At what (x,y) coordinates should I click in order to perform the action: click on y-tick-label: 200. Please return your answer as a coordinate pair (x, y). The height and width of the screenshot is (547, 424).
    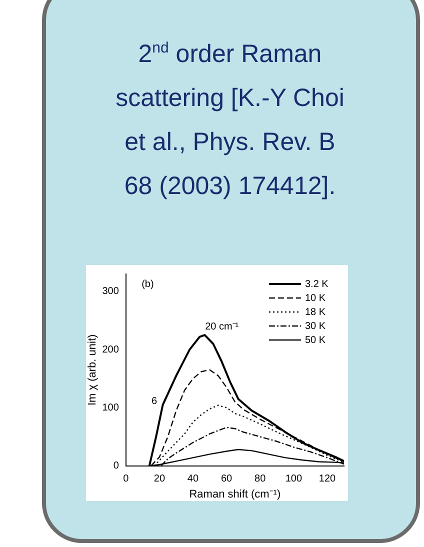
    Looking at the image, I should click on (111, 350).